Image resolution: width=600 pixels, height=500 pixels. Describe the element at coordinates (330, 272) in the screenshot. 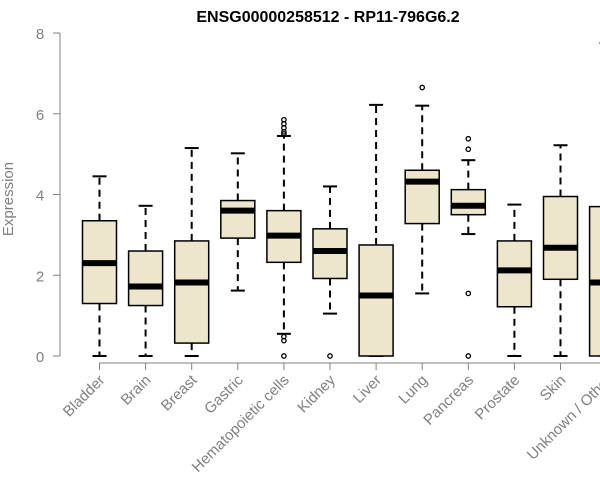

I see `box-kidney` at that location.